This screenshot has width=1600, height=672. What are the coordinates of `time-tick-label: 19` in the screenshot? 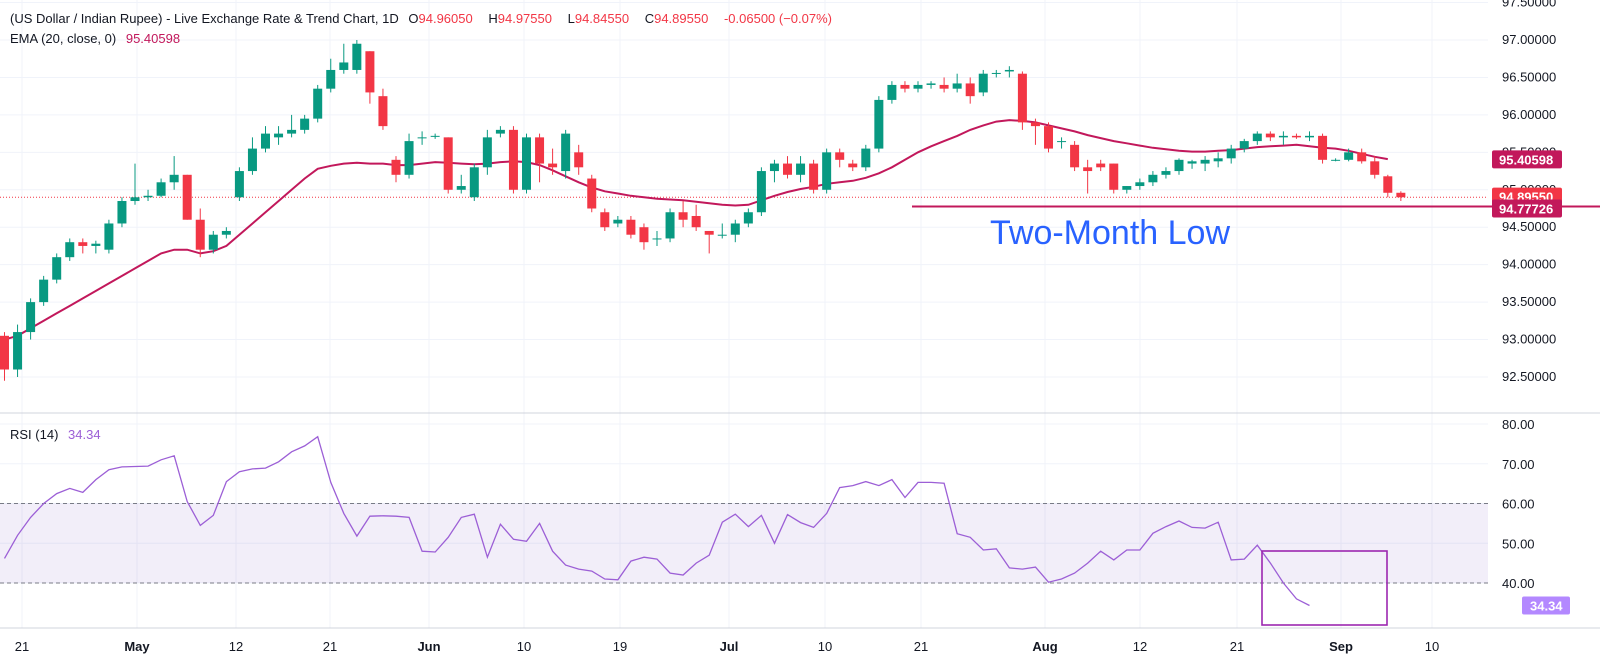 It's located at (620, 646).